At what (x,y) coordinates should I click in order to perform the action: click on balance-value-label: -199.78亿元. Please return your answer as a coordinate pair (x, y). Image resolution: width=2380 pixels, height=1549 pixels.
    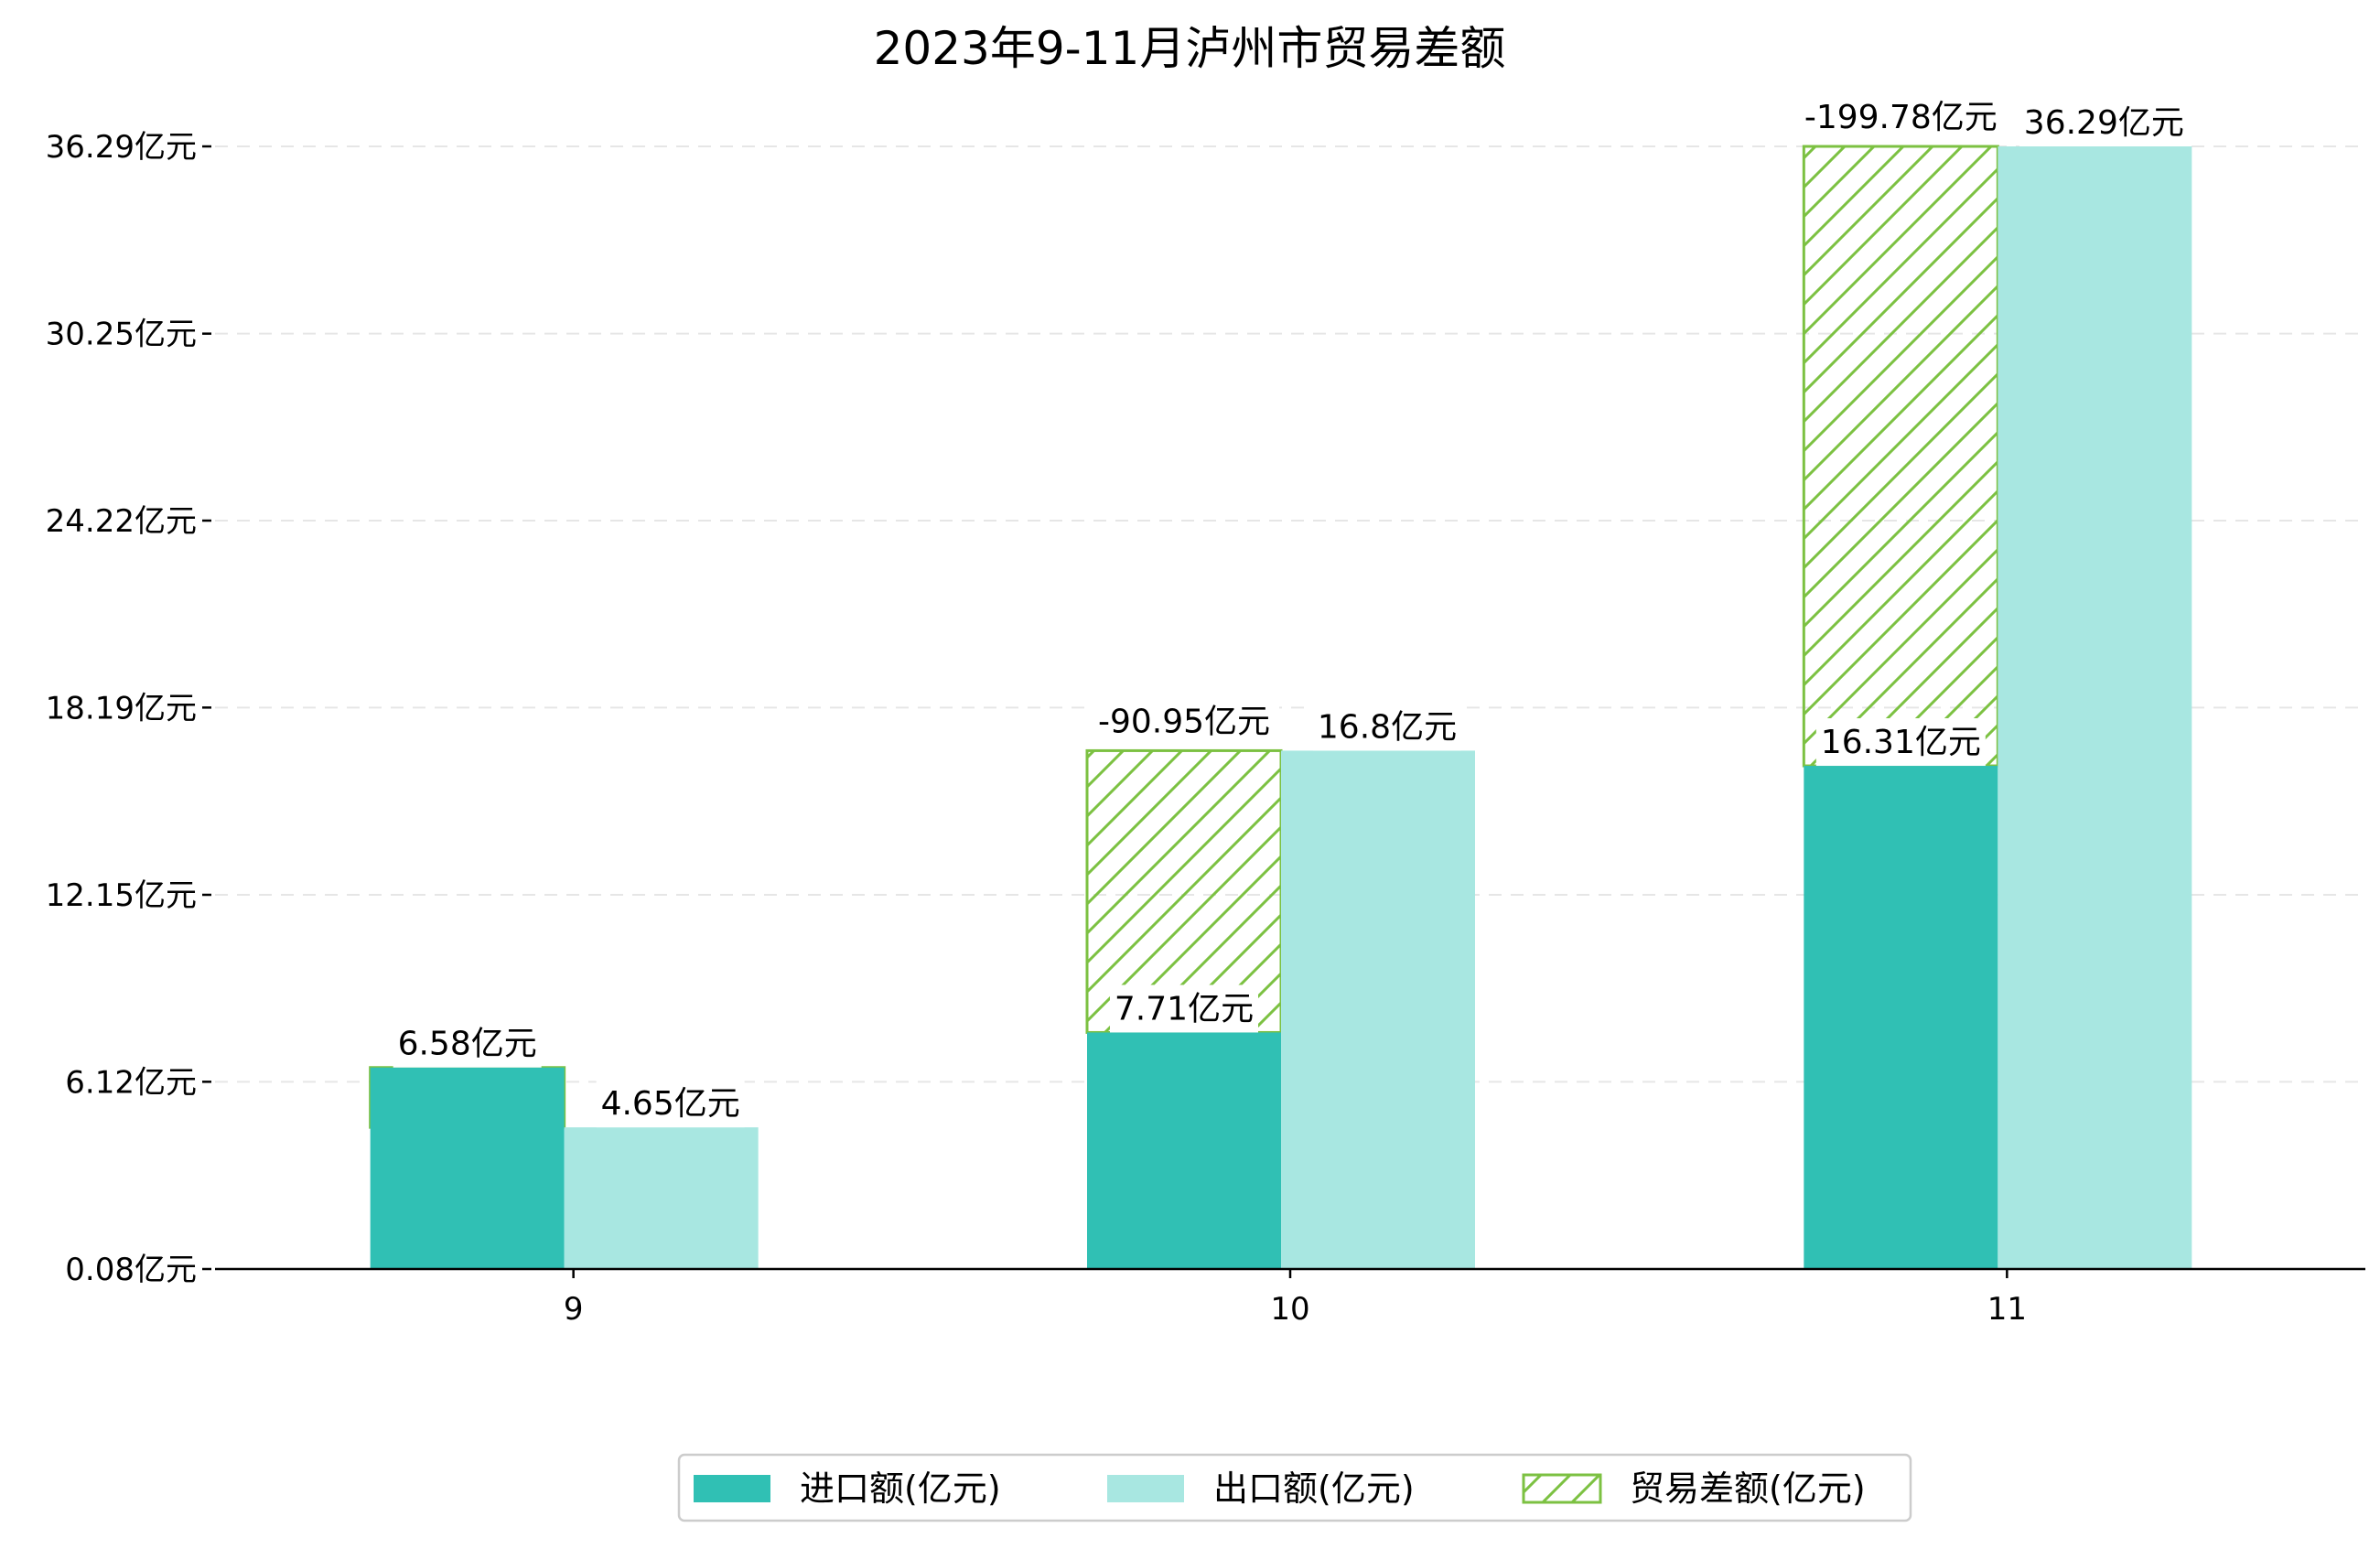
    Looking at the image, I should click on (1901, 117).